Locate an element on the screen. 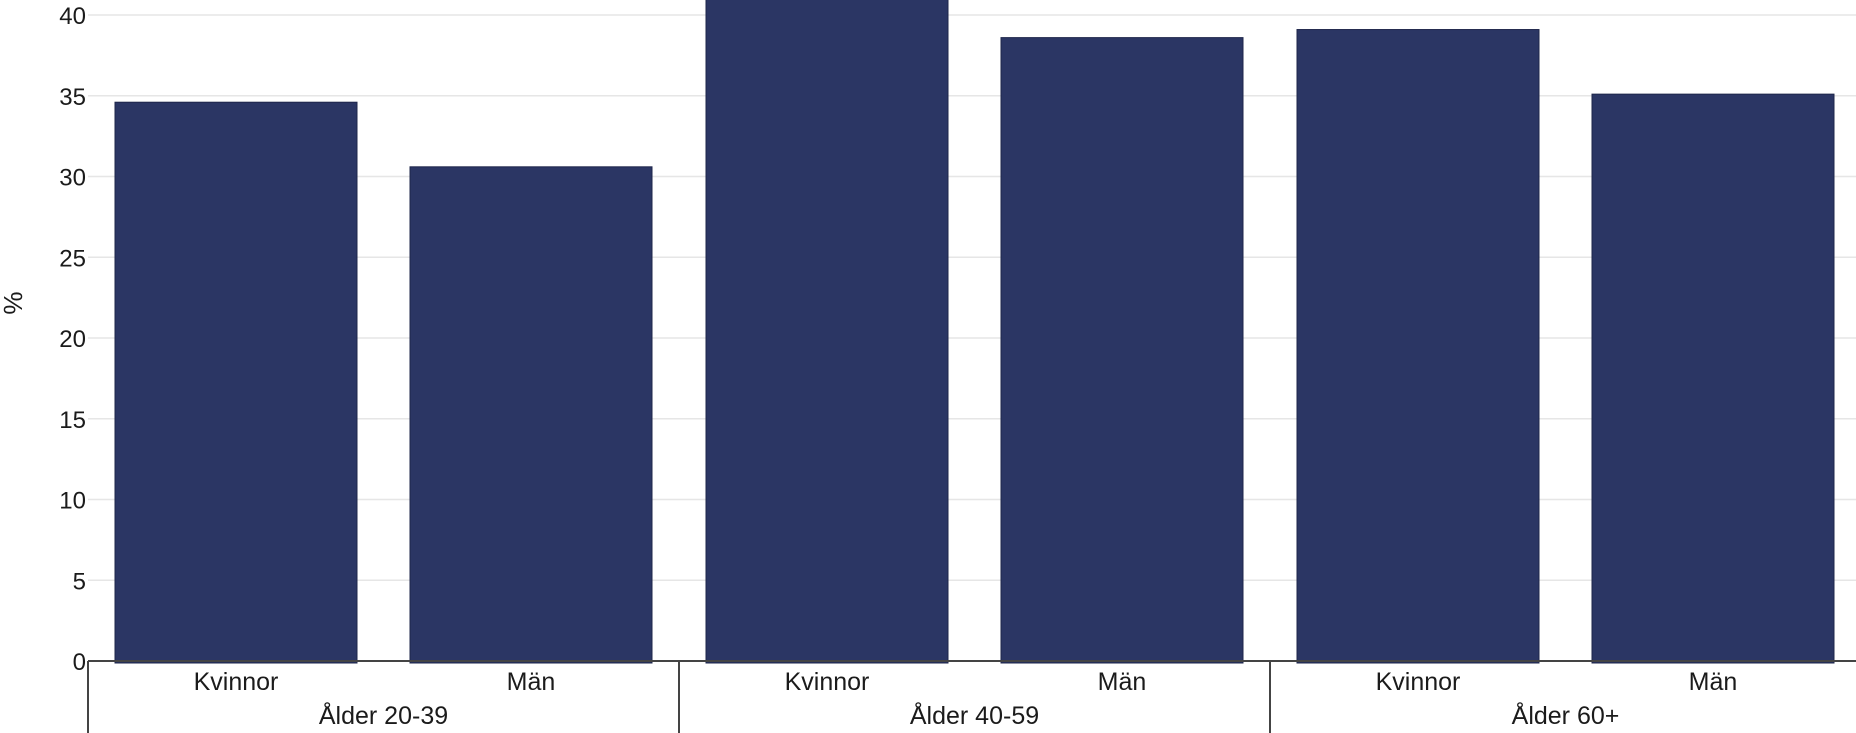 This screenshot has width=1856, height=733. y-tick-label: 0 is located at coordinates (79, 662).